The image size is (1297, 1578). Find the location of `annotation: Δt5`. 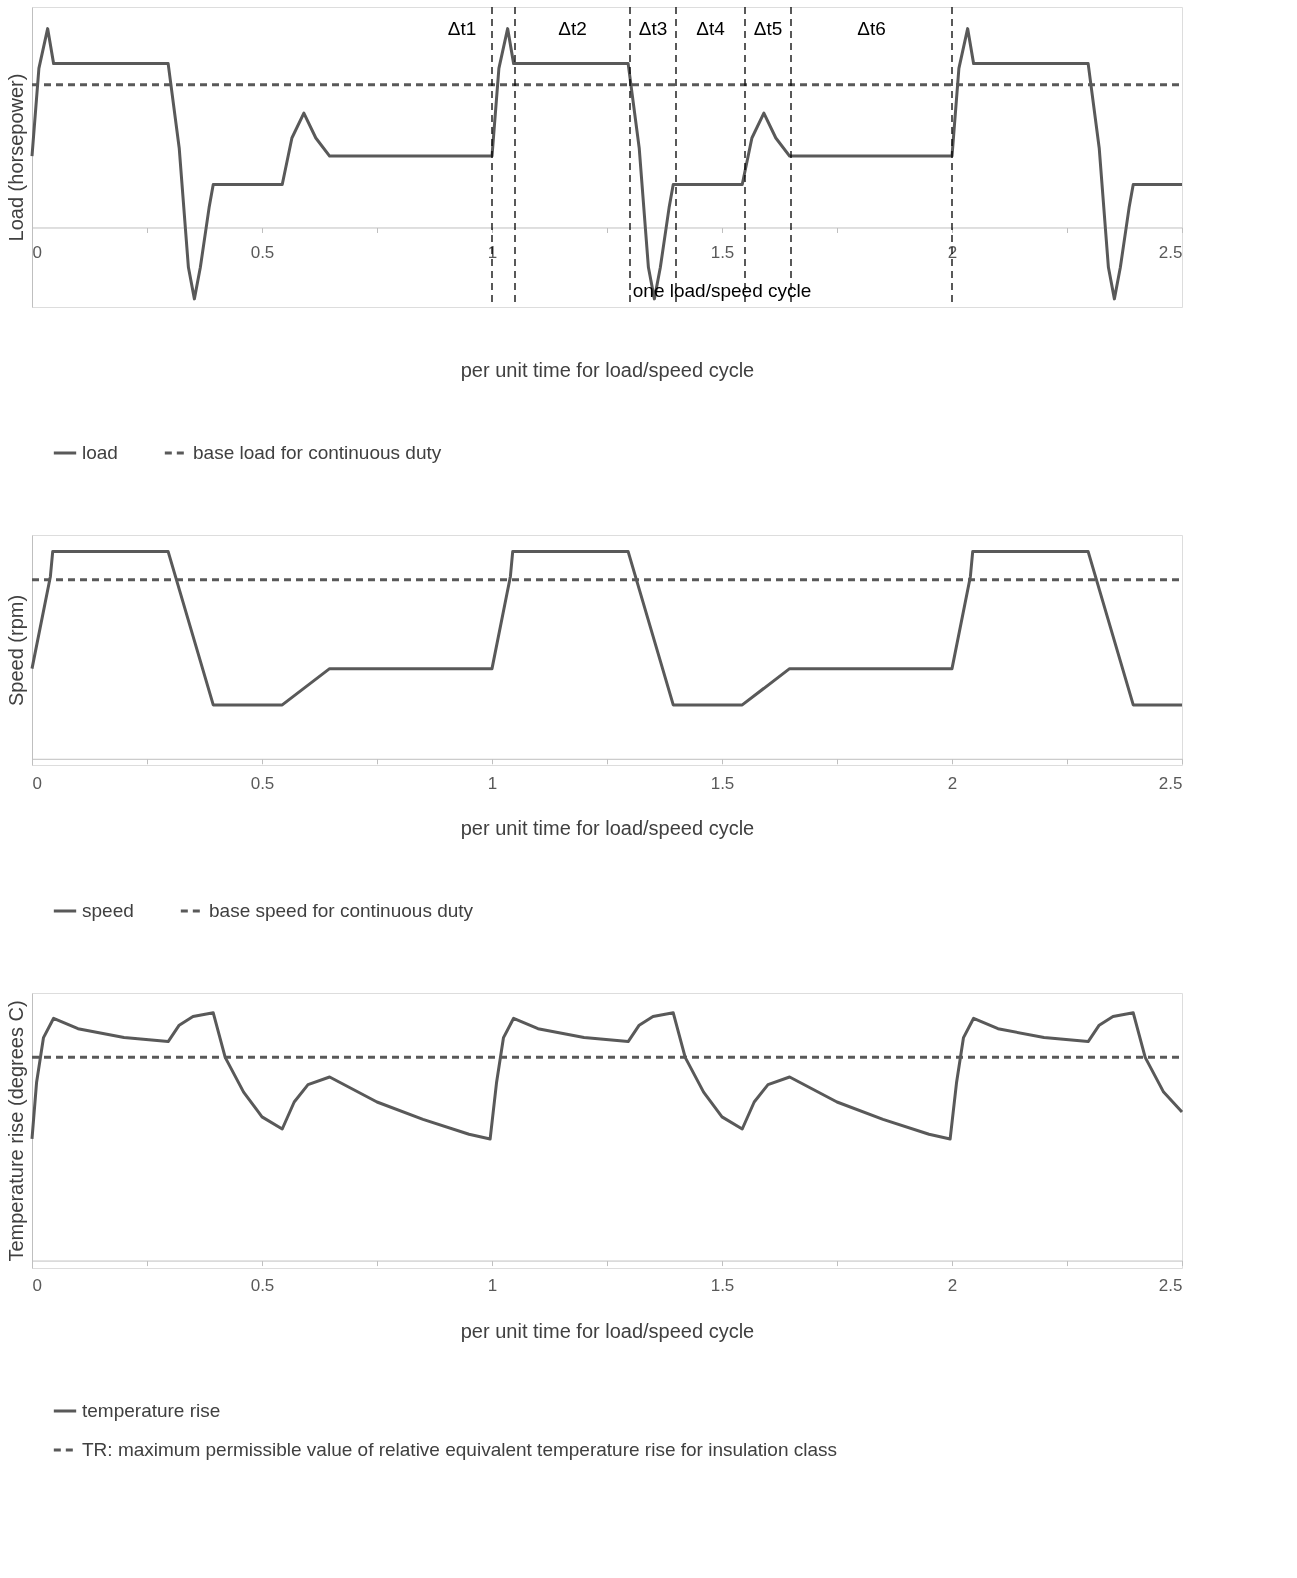

annotation: Δt5 is located at coordinates (768, 28).